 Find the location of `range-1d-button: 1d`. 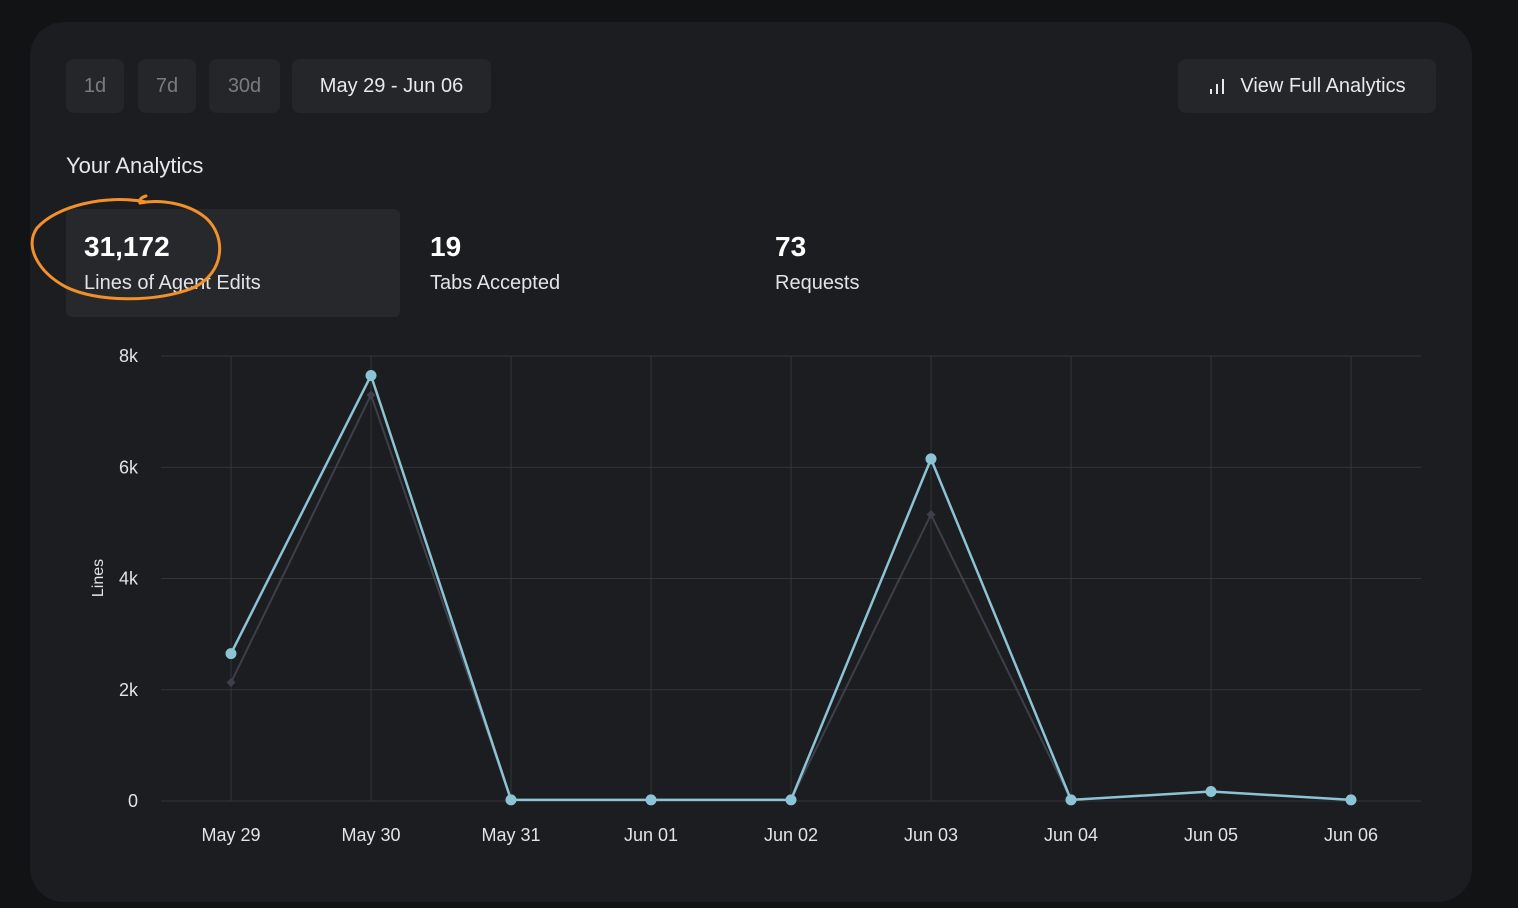

range-1d-button: 1d is located at coordinates (95, 86).